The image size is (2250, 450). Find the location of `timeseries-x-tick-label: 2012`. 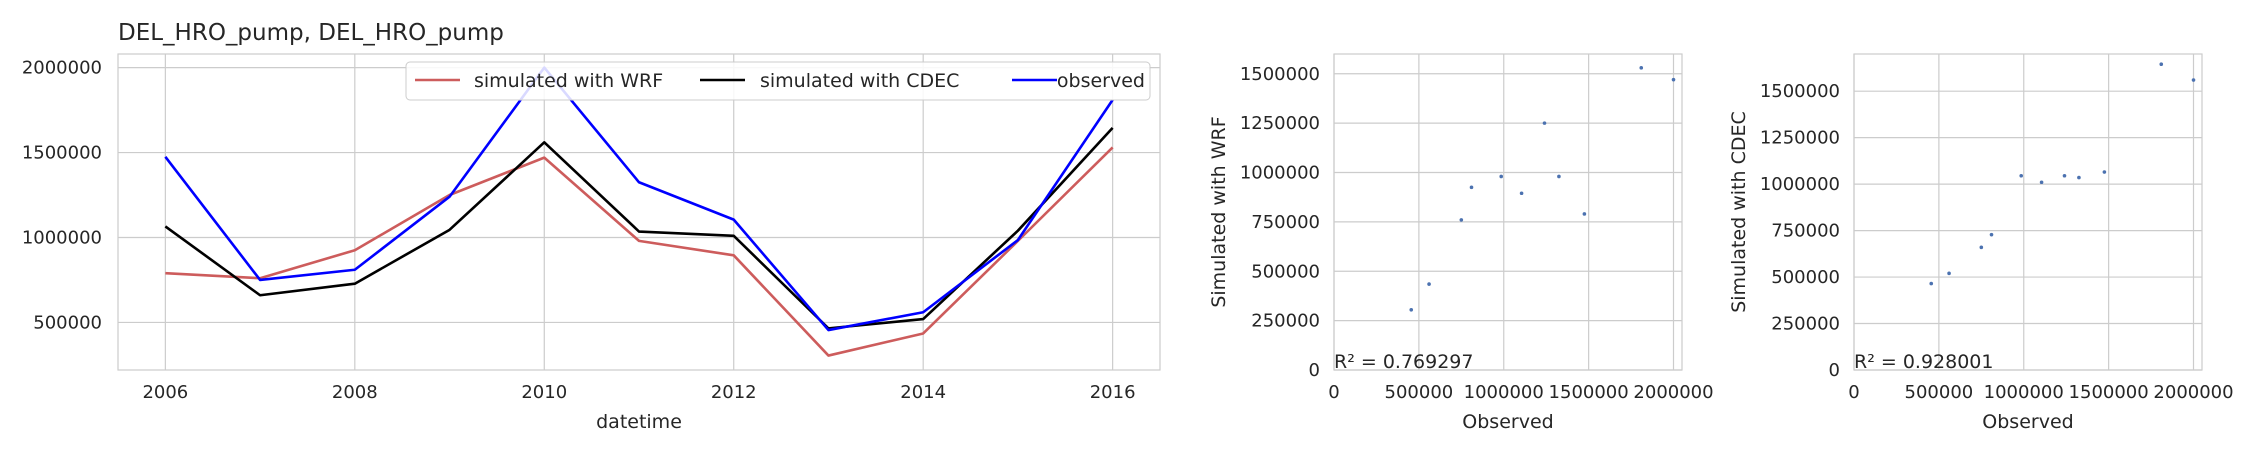

timeseries-x-tick-label: 2012 is located at coordinates (734, 392).